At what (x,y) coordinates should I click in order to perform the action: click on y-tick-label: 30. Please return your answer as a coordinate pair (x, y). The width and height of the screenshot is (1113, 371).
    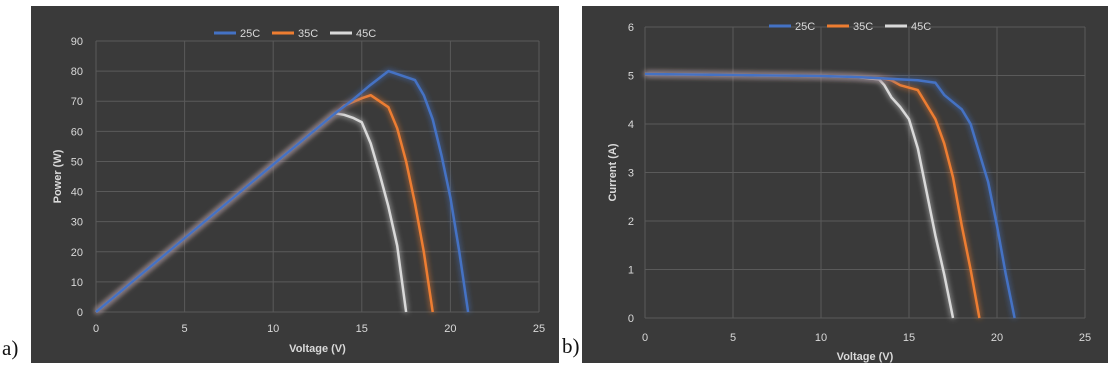
    Looking at the image, I should click on (77, 223).